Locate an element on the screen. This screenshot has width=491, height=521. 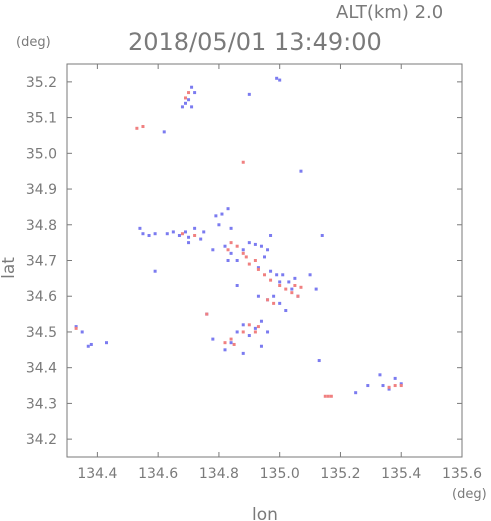
x-tick-label: 134.6 is located at coordinates (158, 474).